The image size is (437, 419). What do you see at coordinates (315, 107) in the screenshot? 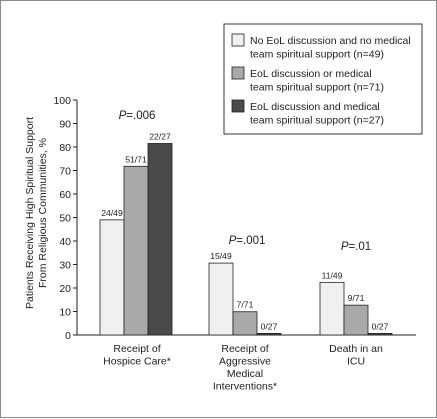
I see `legend-entry-2-line-0: EoL discussion and medical` at bounding box center [315, 107].